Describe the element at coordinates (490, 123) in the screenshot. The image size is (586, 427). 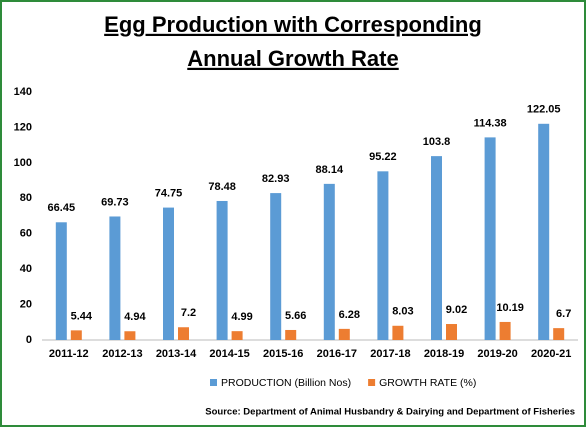
I see `data-label: 114.38` at that location.